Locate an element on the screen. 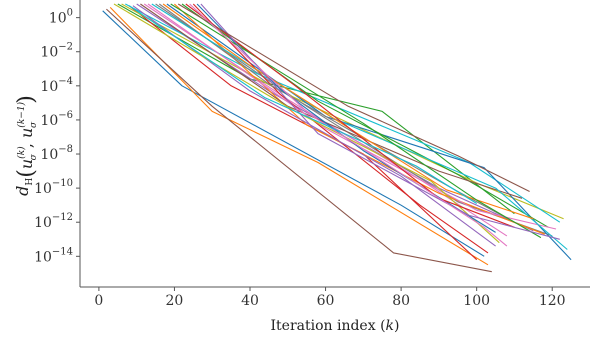 This screenshot has height=337, width=594. x-ticks: 0 20 40 60 80 100 120 is located at coordinates (330, 298).